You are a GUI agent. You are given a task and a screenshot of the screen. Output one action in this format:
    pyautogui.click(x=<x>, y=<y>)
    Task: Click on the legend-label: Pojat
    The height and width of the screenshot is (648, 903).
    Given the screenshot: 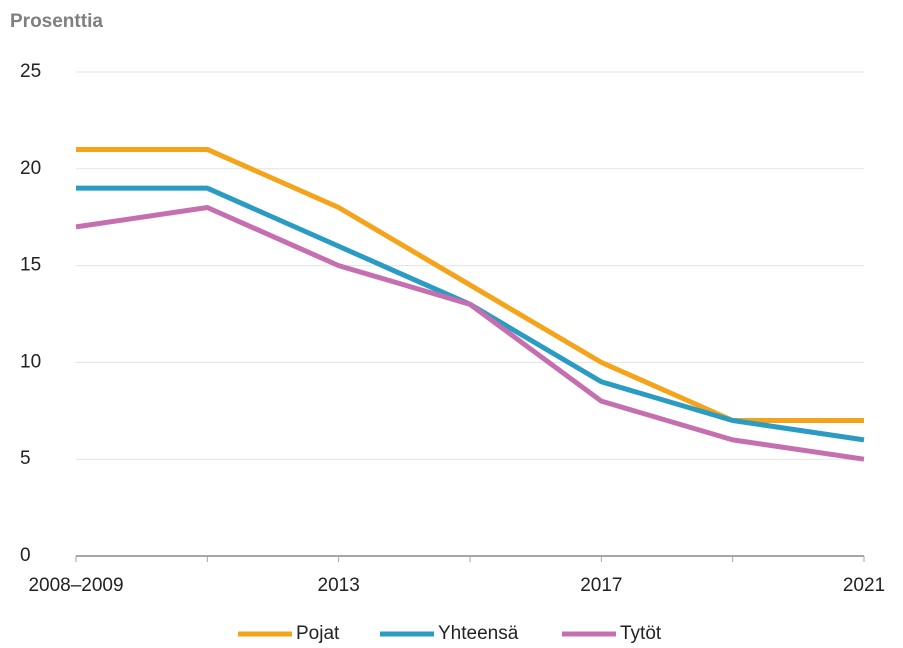 What is the action you would take?
    pyautogui.click(x=318, y=633)
    